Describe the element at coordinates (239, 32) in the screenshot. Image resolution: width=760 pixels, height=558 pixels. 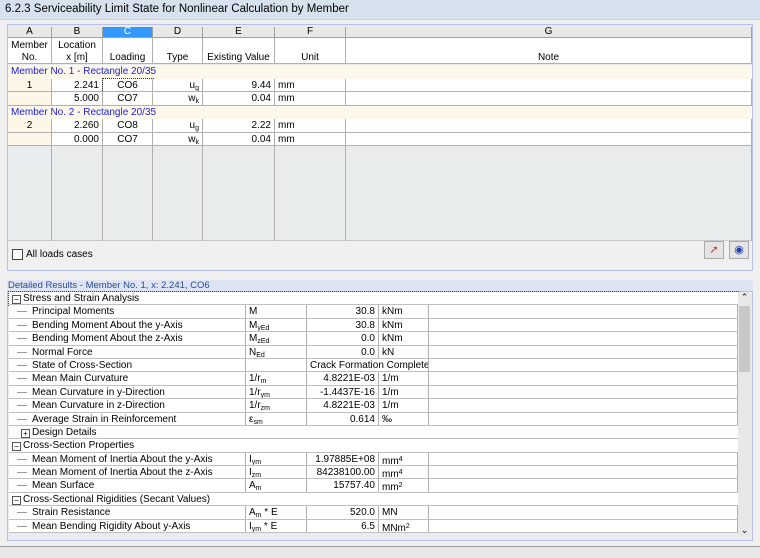
I see `column-header-E: E` at that location.